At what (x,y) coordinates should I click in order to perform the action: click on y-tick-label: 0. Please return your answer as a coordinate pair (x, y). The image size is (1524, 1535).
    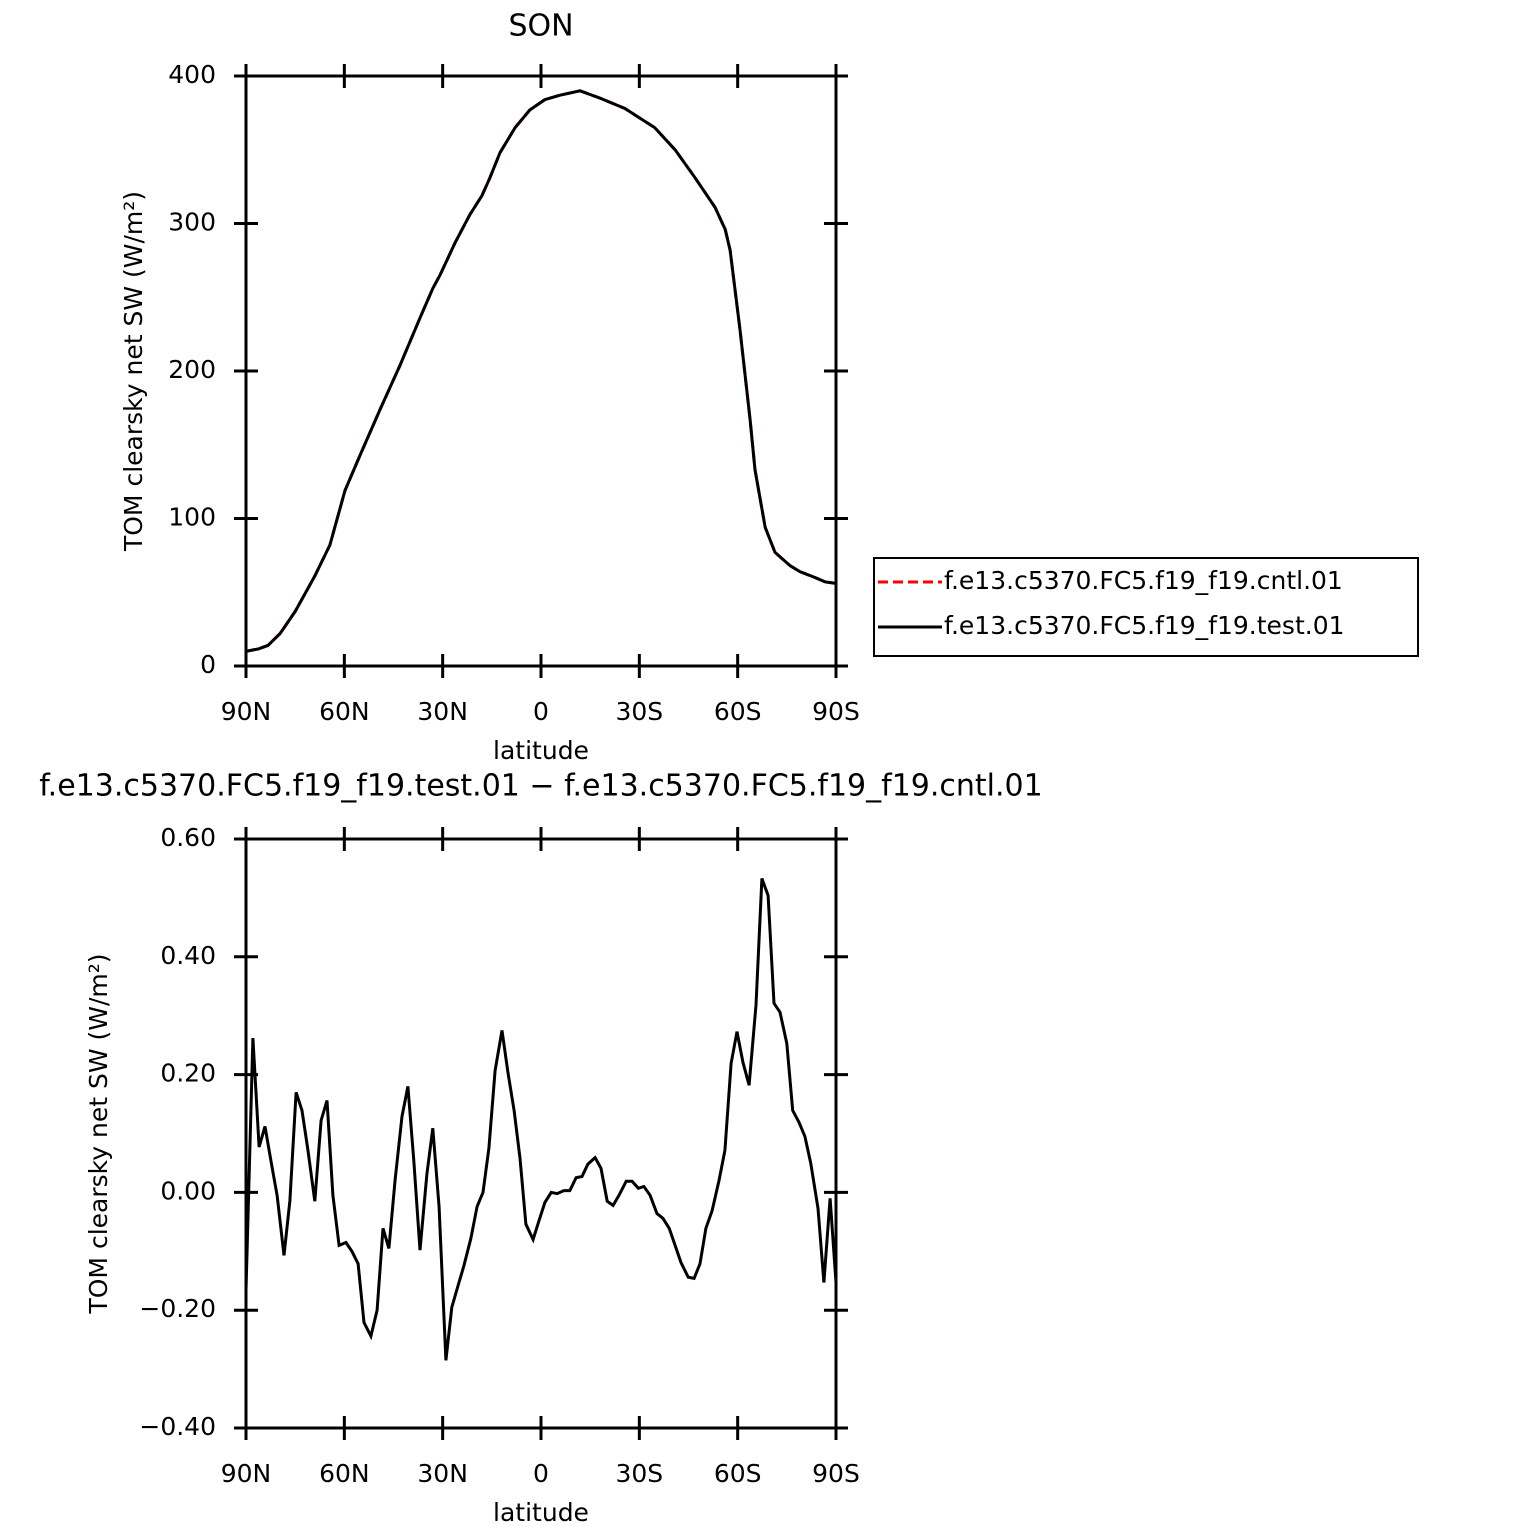
    Looking at the image, I should click on (208, 664).